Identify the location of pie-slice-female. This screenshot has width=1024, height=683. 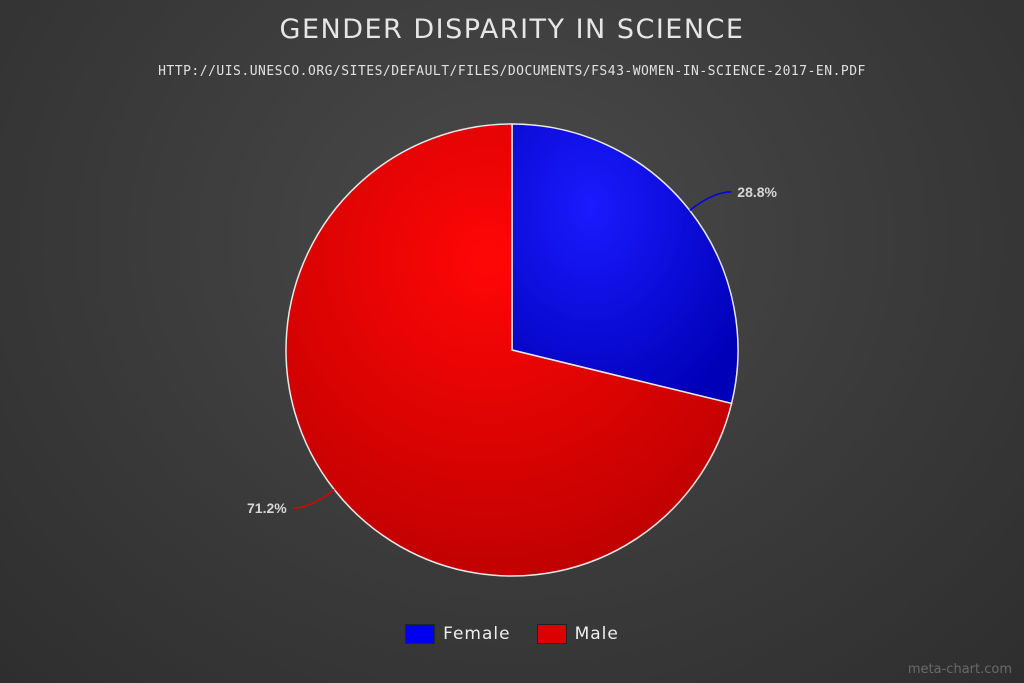
(625, 264).